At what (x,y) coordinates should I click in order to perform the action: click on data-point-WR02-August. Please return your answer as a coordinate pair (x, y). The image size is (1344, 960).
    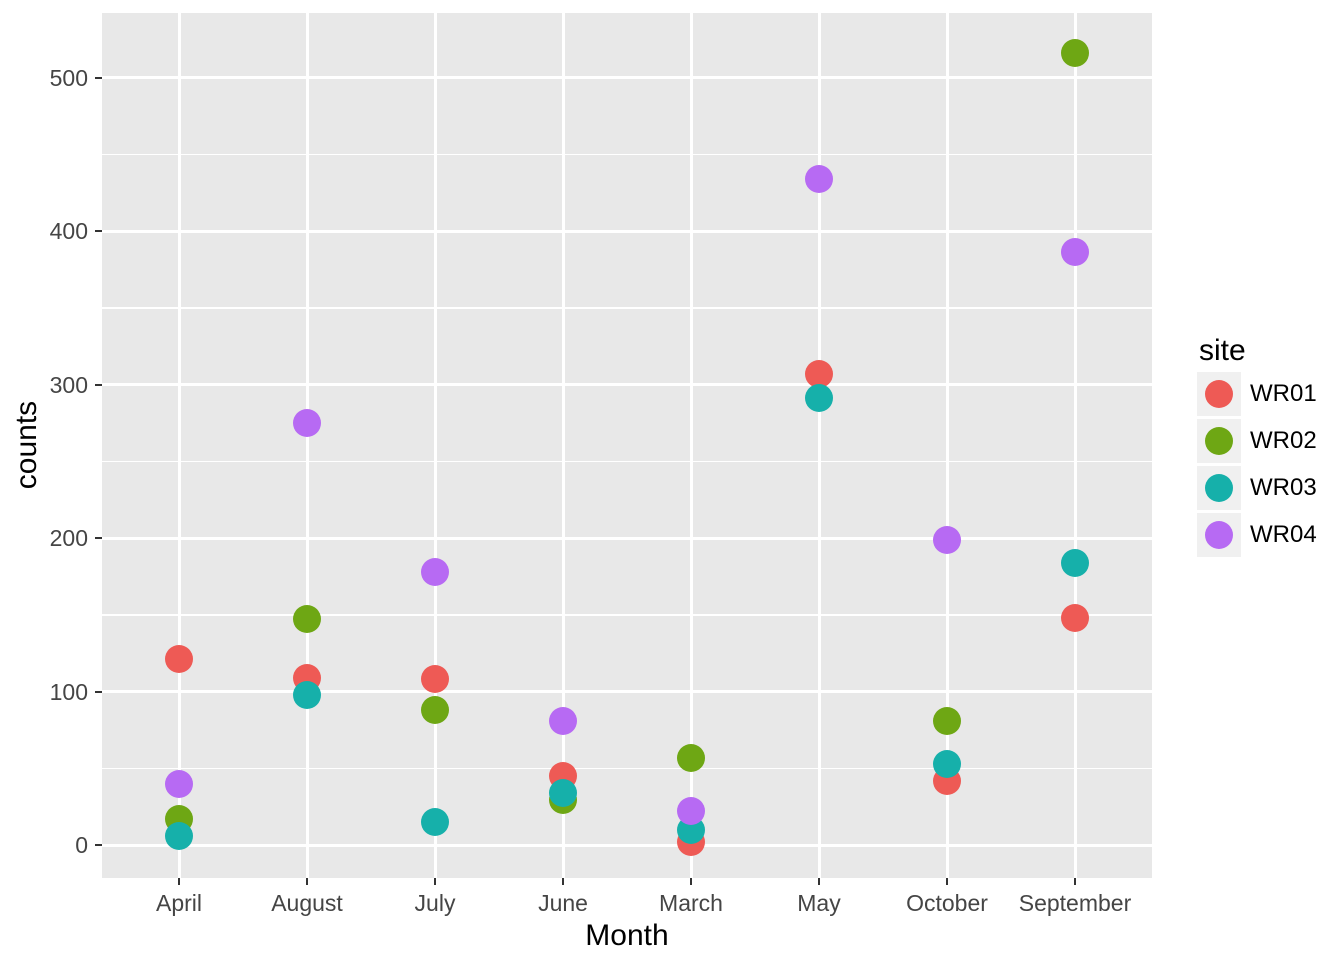
    Looking at the image, I should click on (307, 619).